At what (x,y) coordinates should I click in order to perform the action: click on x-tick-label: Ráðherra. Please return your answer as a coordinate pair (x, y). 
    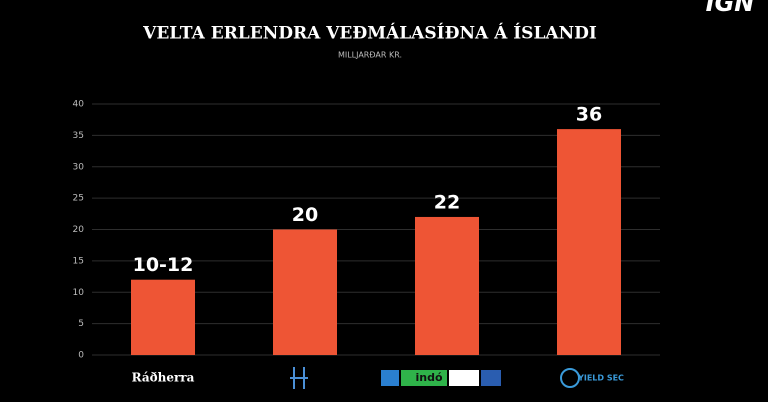
    Looking at the image, I should click on (163, 378).